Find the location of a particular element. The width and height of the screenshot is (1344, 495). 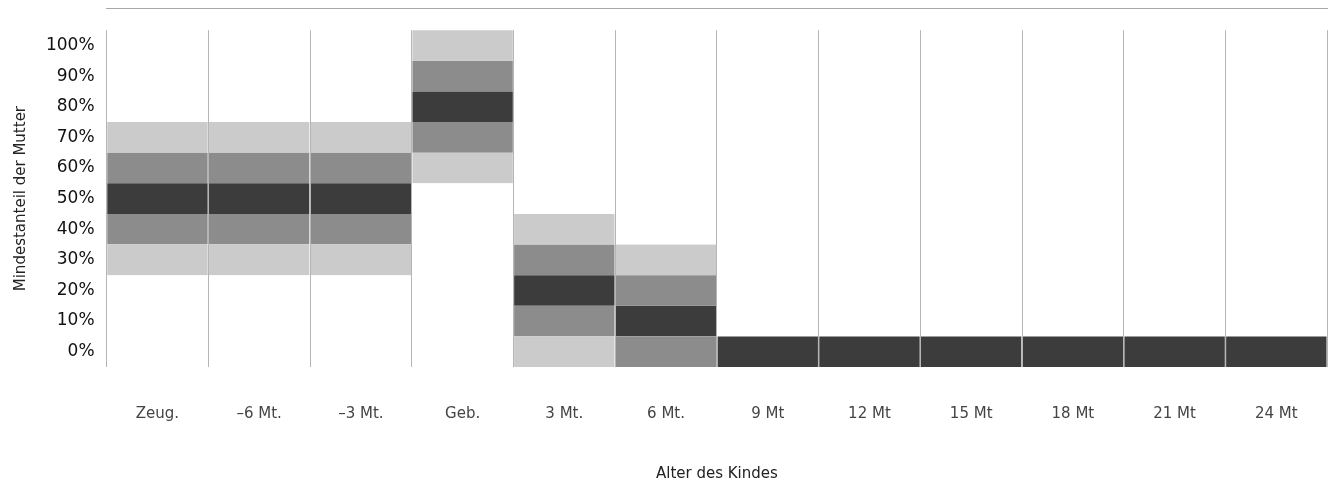

x-tick-label: 21 Mt is located at coordinates (1175, 412).